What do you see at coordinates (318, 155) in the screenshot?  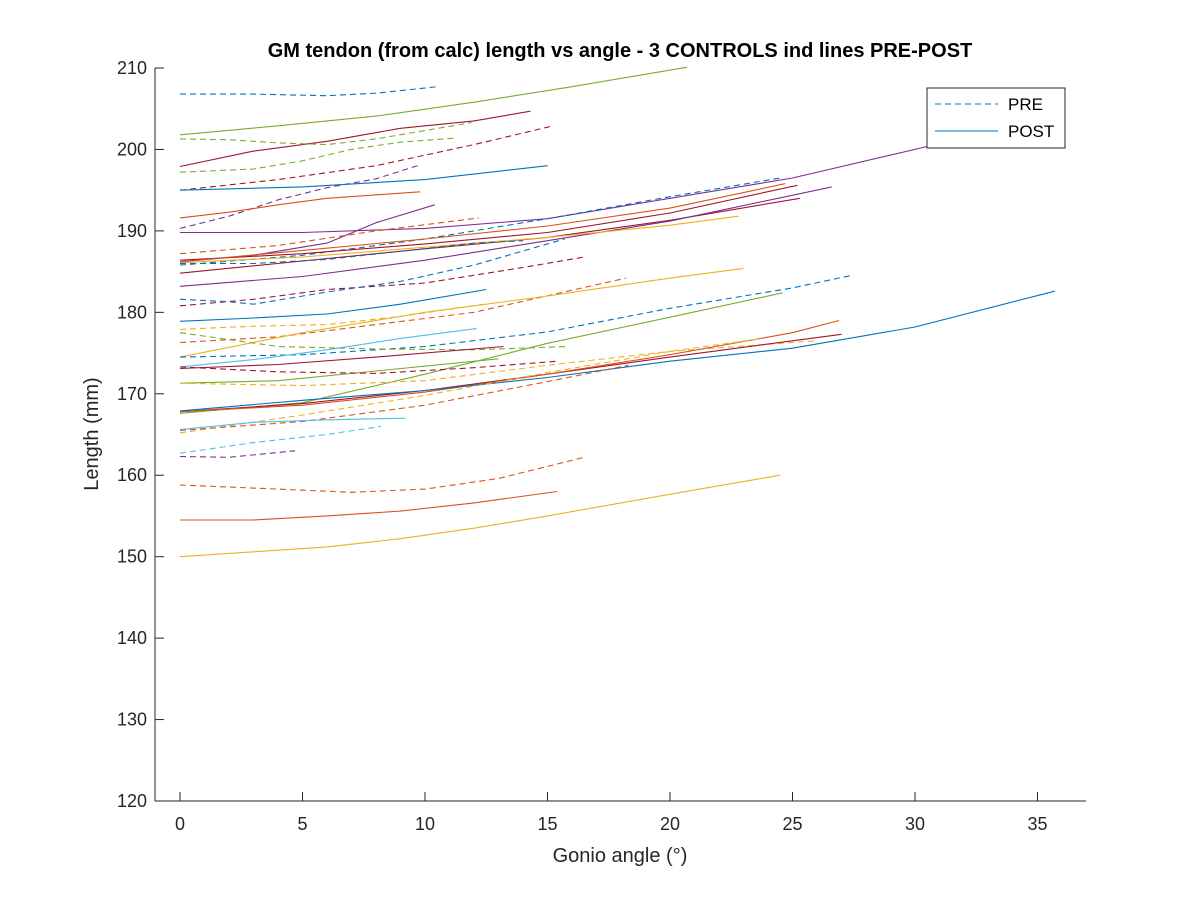 I see `series-line-6-dashed` at bounding box center [318, 155].